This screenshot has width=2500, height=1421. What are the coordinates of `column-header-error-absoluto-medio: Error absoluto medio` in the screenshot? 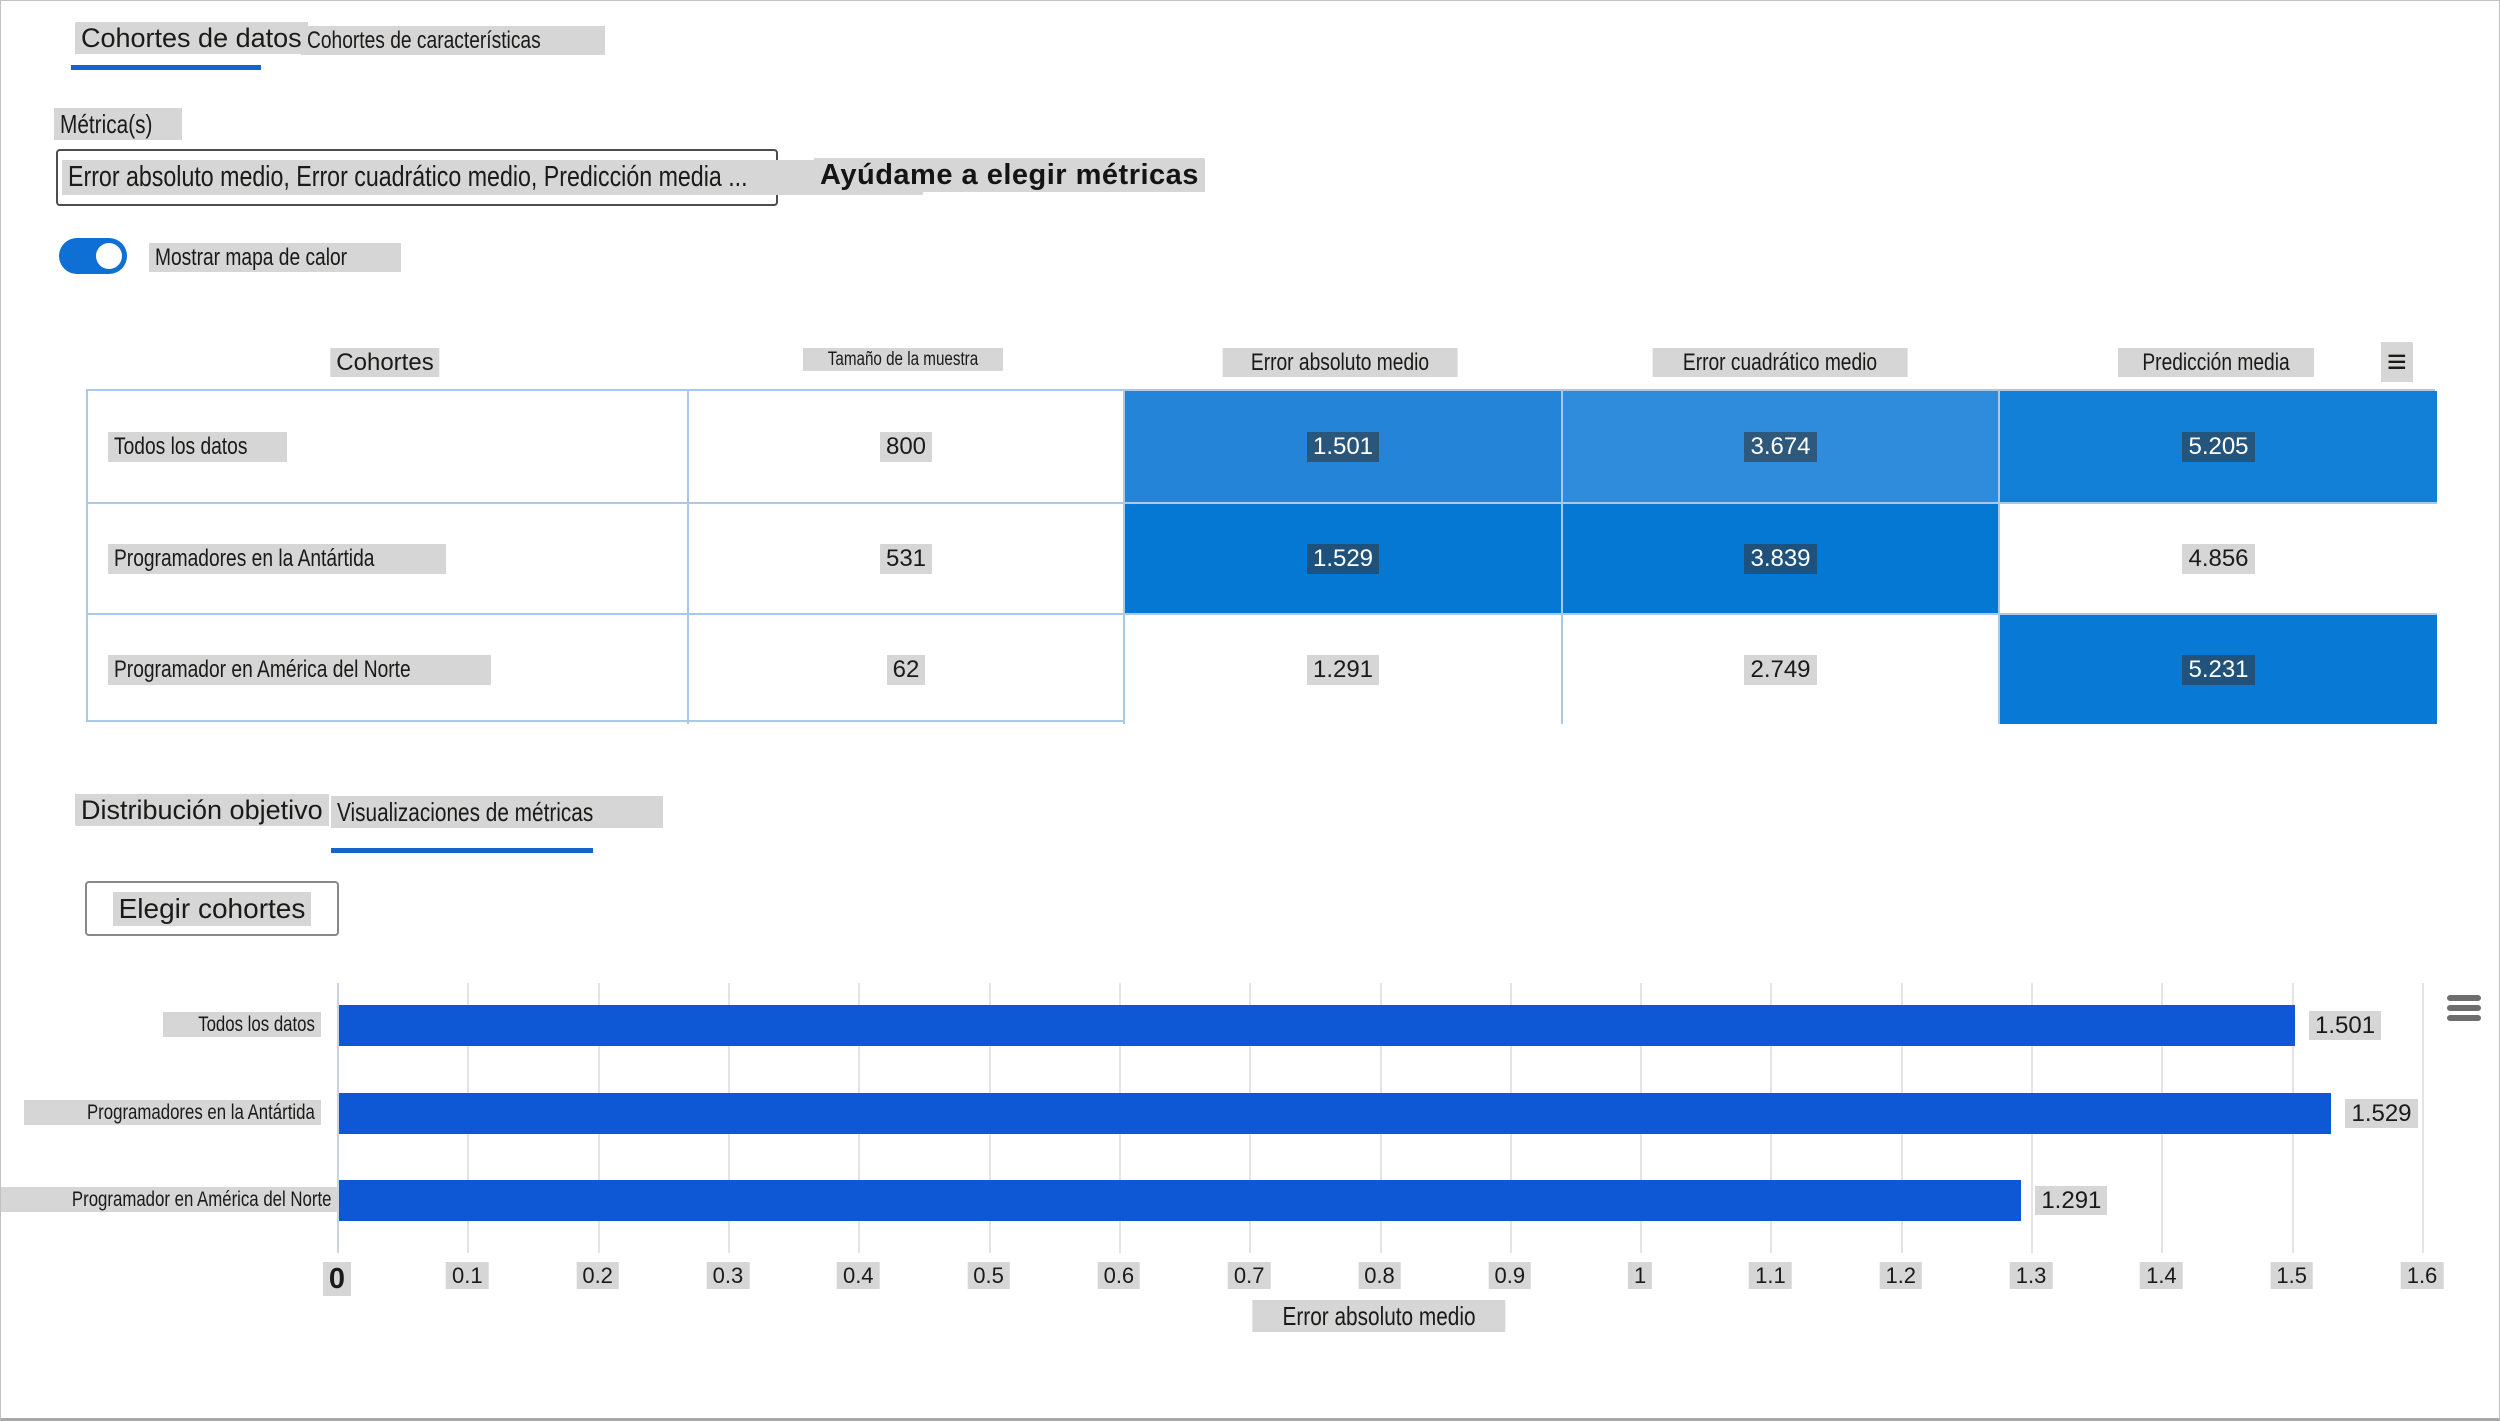 It's located at (1340, 362).